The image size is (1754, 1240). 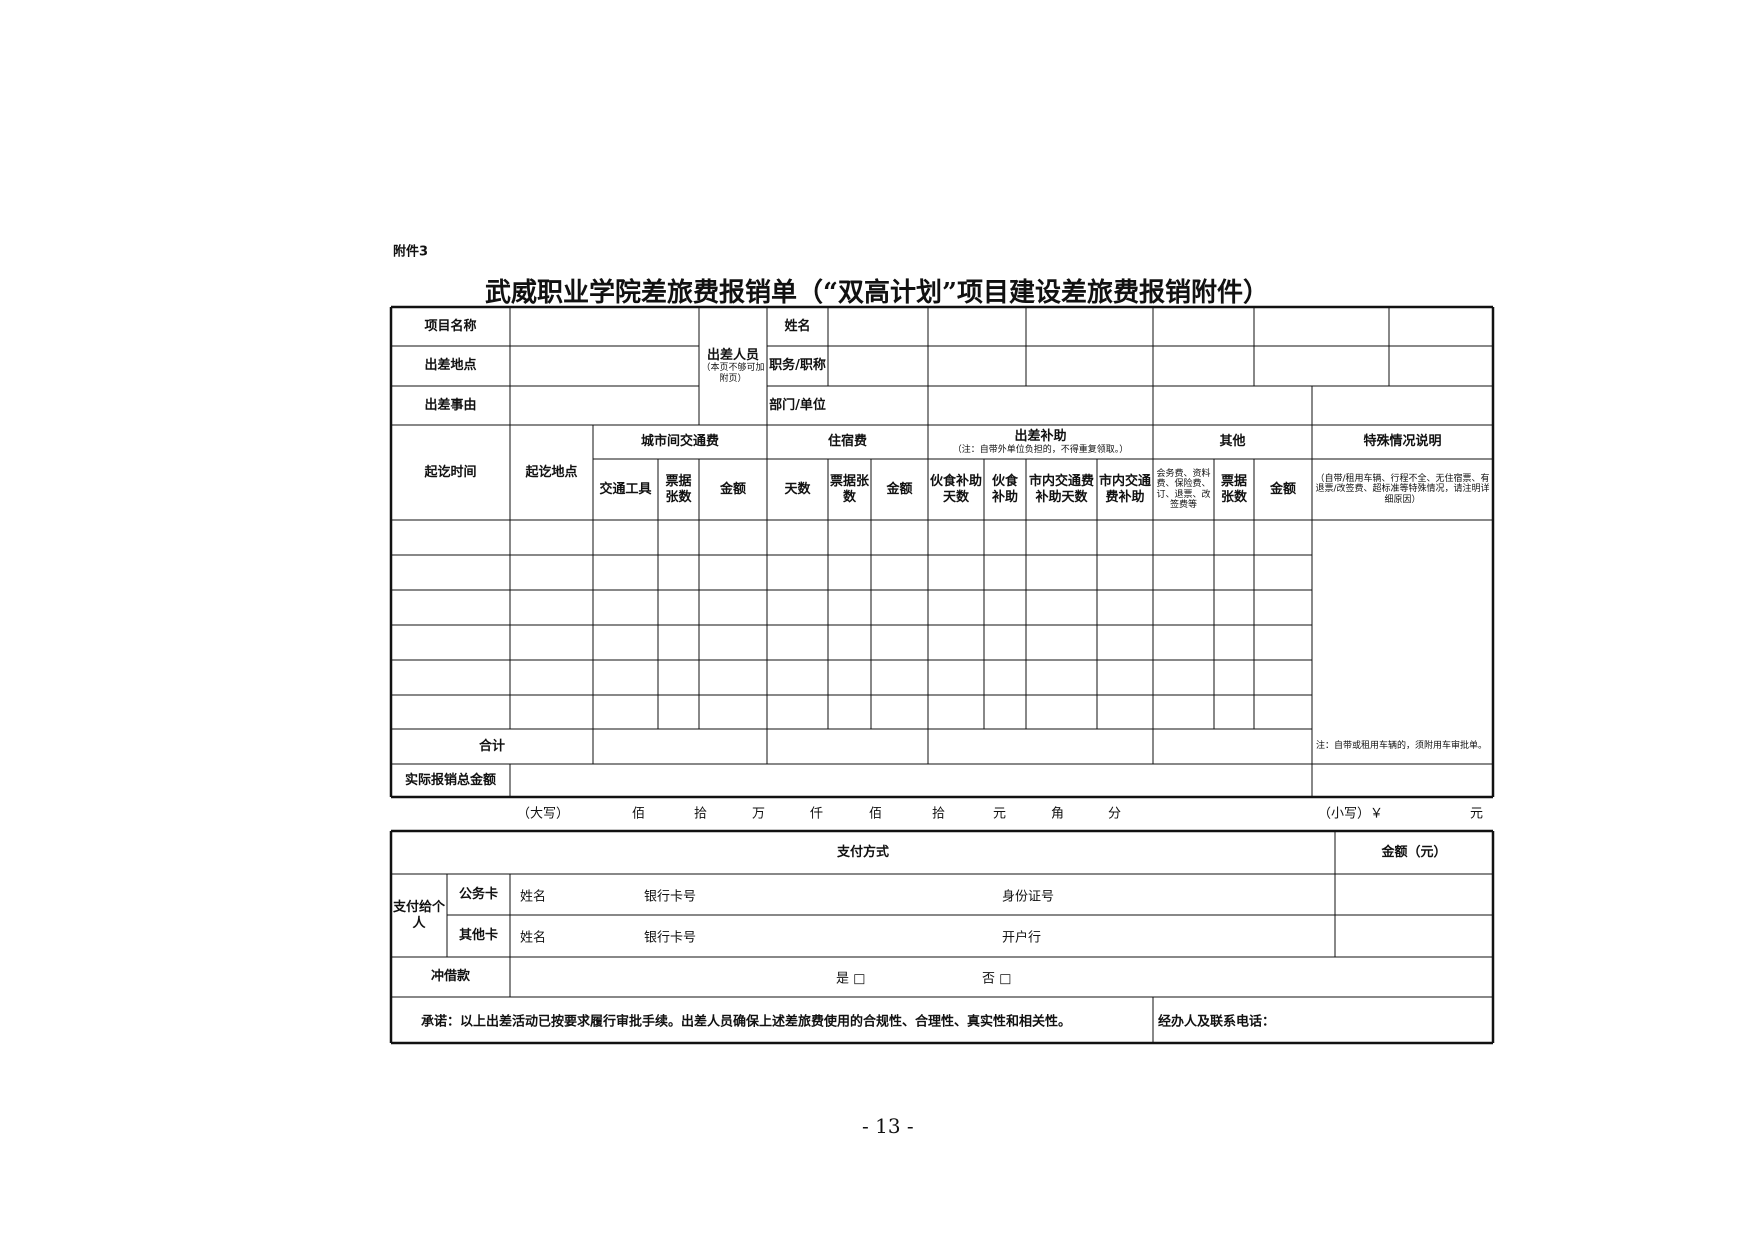 I want to click on cell-text: 实际报销总金额, so click(x=450, y=780).